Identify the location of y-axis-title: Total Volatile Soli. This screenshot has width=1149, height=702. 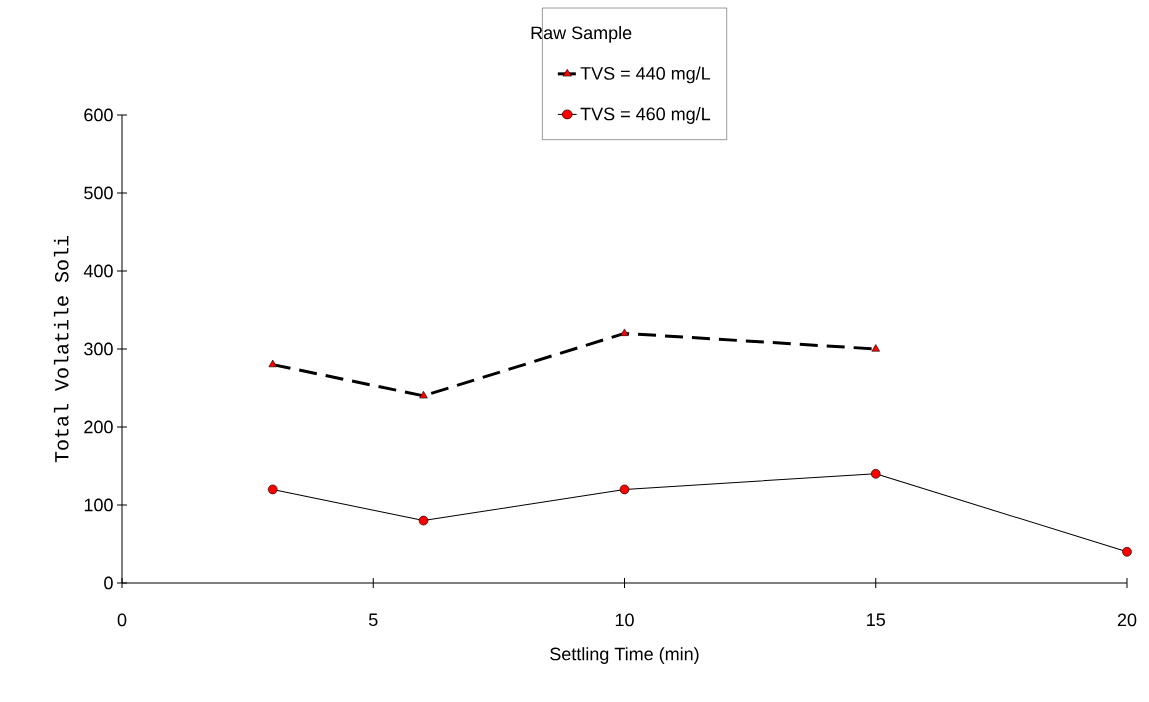
(61, 349).